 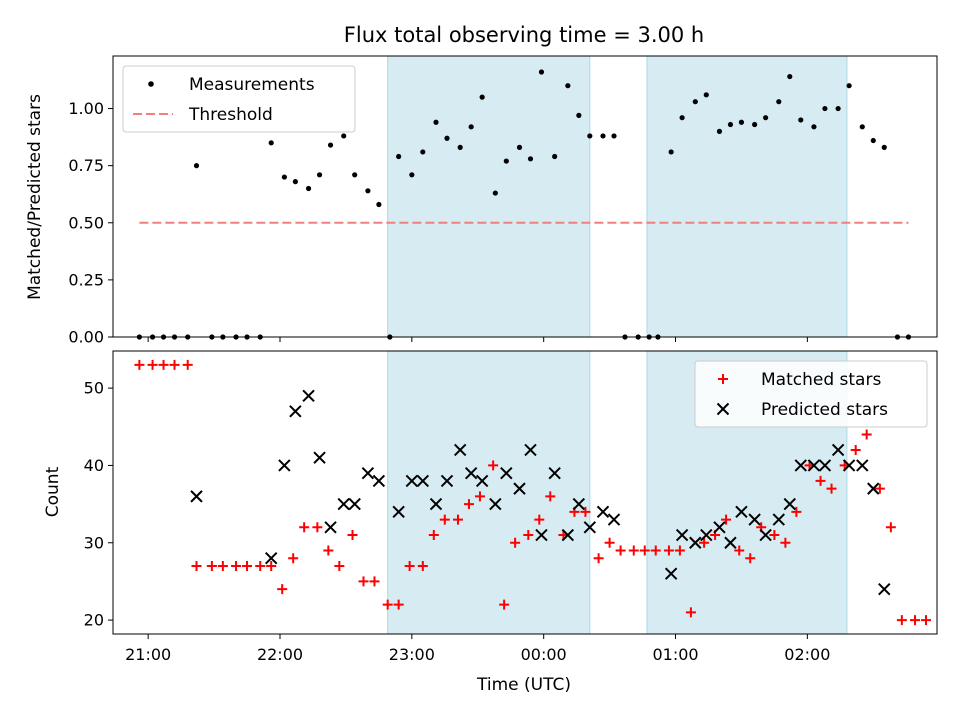 What do you see at coordinates (94, 542) in the screenshot?
I see `bot-y-tick-label-2: 30` at bounding box center [94, 542].